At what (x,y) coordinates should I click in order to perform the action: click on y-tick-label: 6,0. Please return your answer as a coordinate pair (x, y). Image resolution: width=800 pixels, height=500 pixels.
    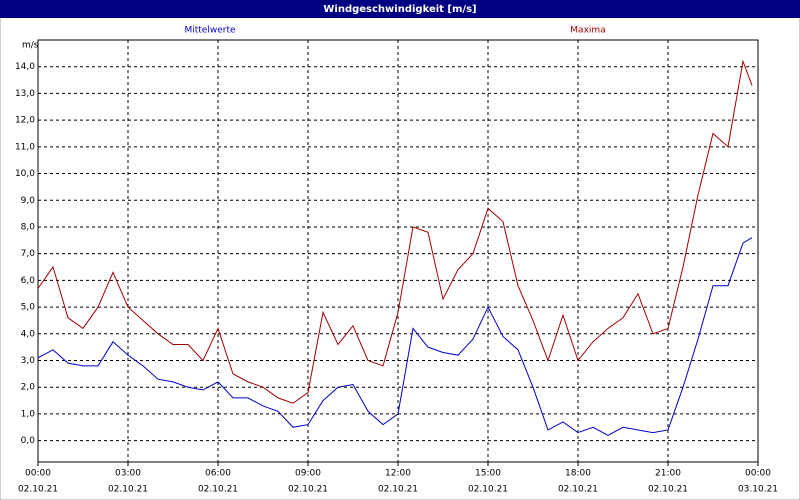
    Looking at the image, I should click on (28, 281).